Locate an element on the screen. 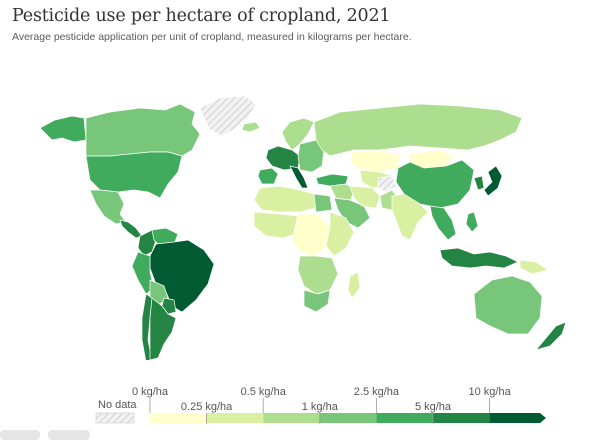 The width and height of the screenshot is (602, 440). legend-label-bottom: 1 kg/ha is located at coordinates (320, 407).